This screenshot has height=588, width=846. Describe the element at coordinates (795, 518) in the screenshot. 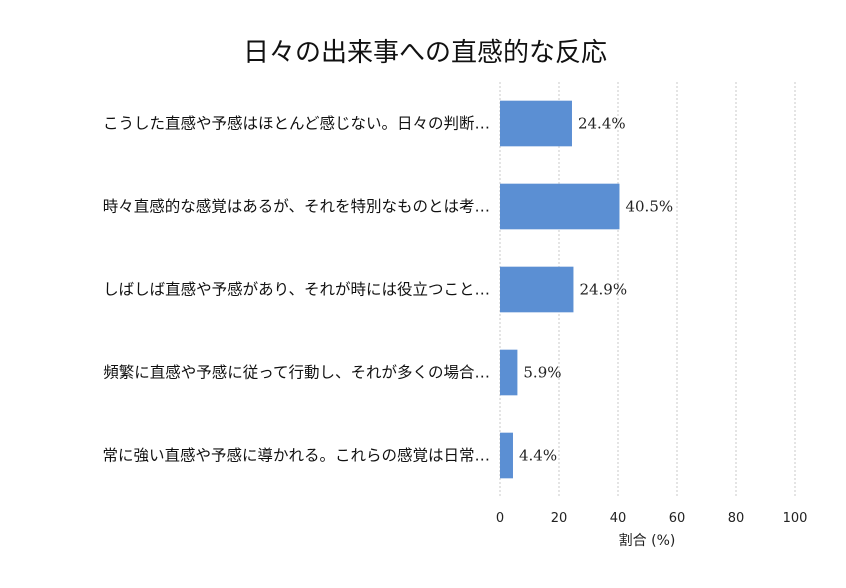

I see `x-tick-label: 100` at that location.